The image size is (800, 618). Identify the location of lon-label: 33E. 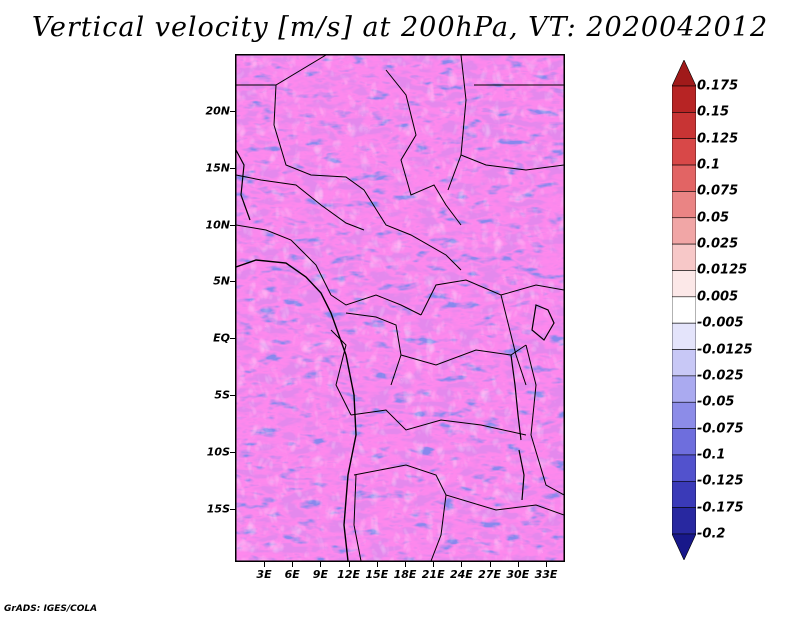
(546, 574).